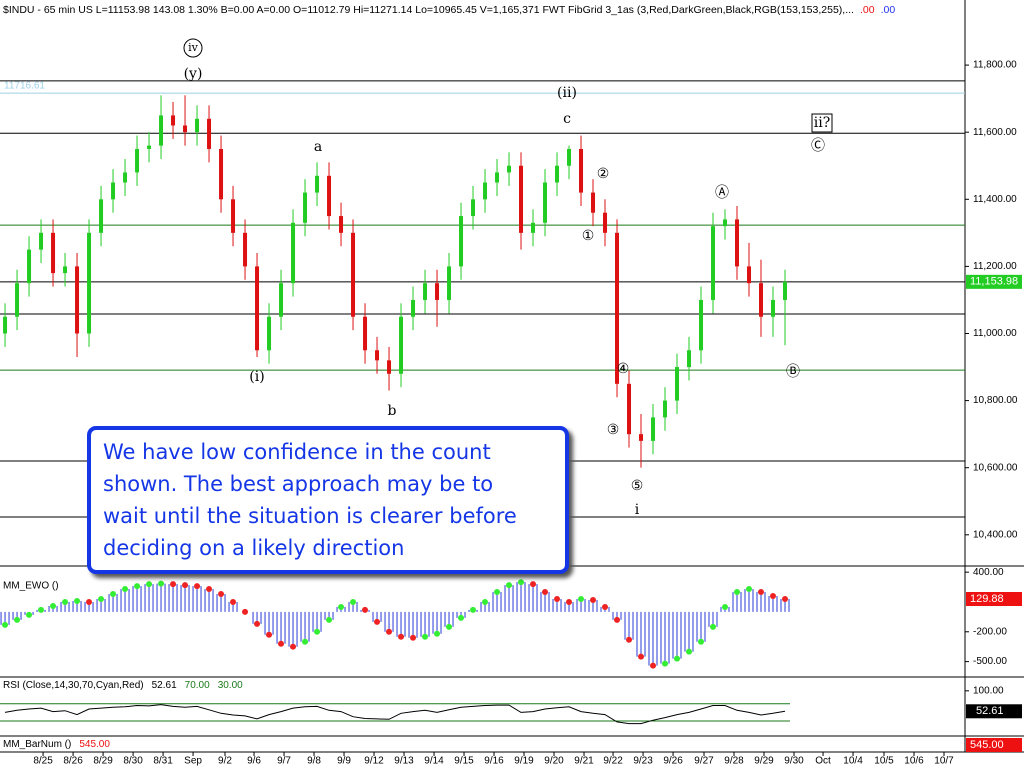  What do you see at coordinates (163, 761) in the screenshot?
I see `x-tick-label: 8/31` at bounding box center [163, 761].